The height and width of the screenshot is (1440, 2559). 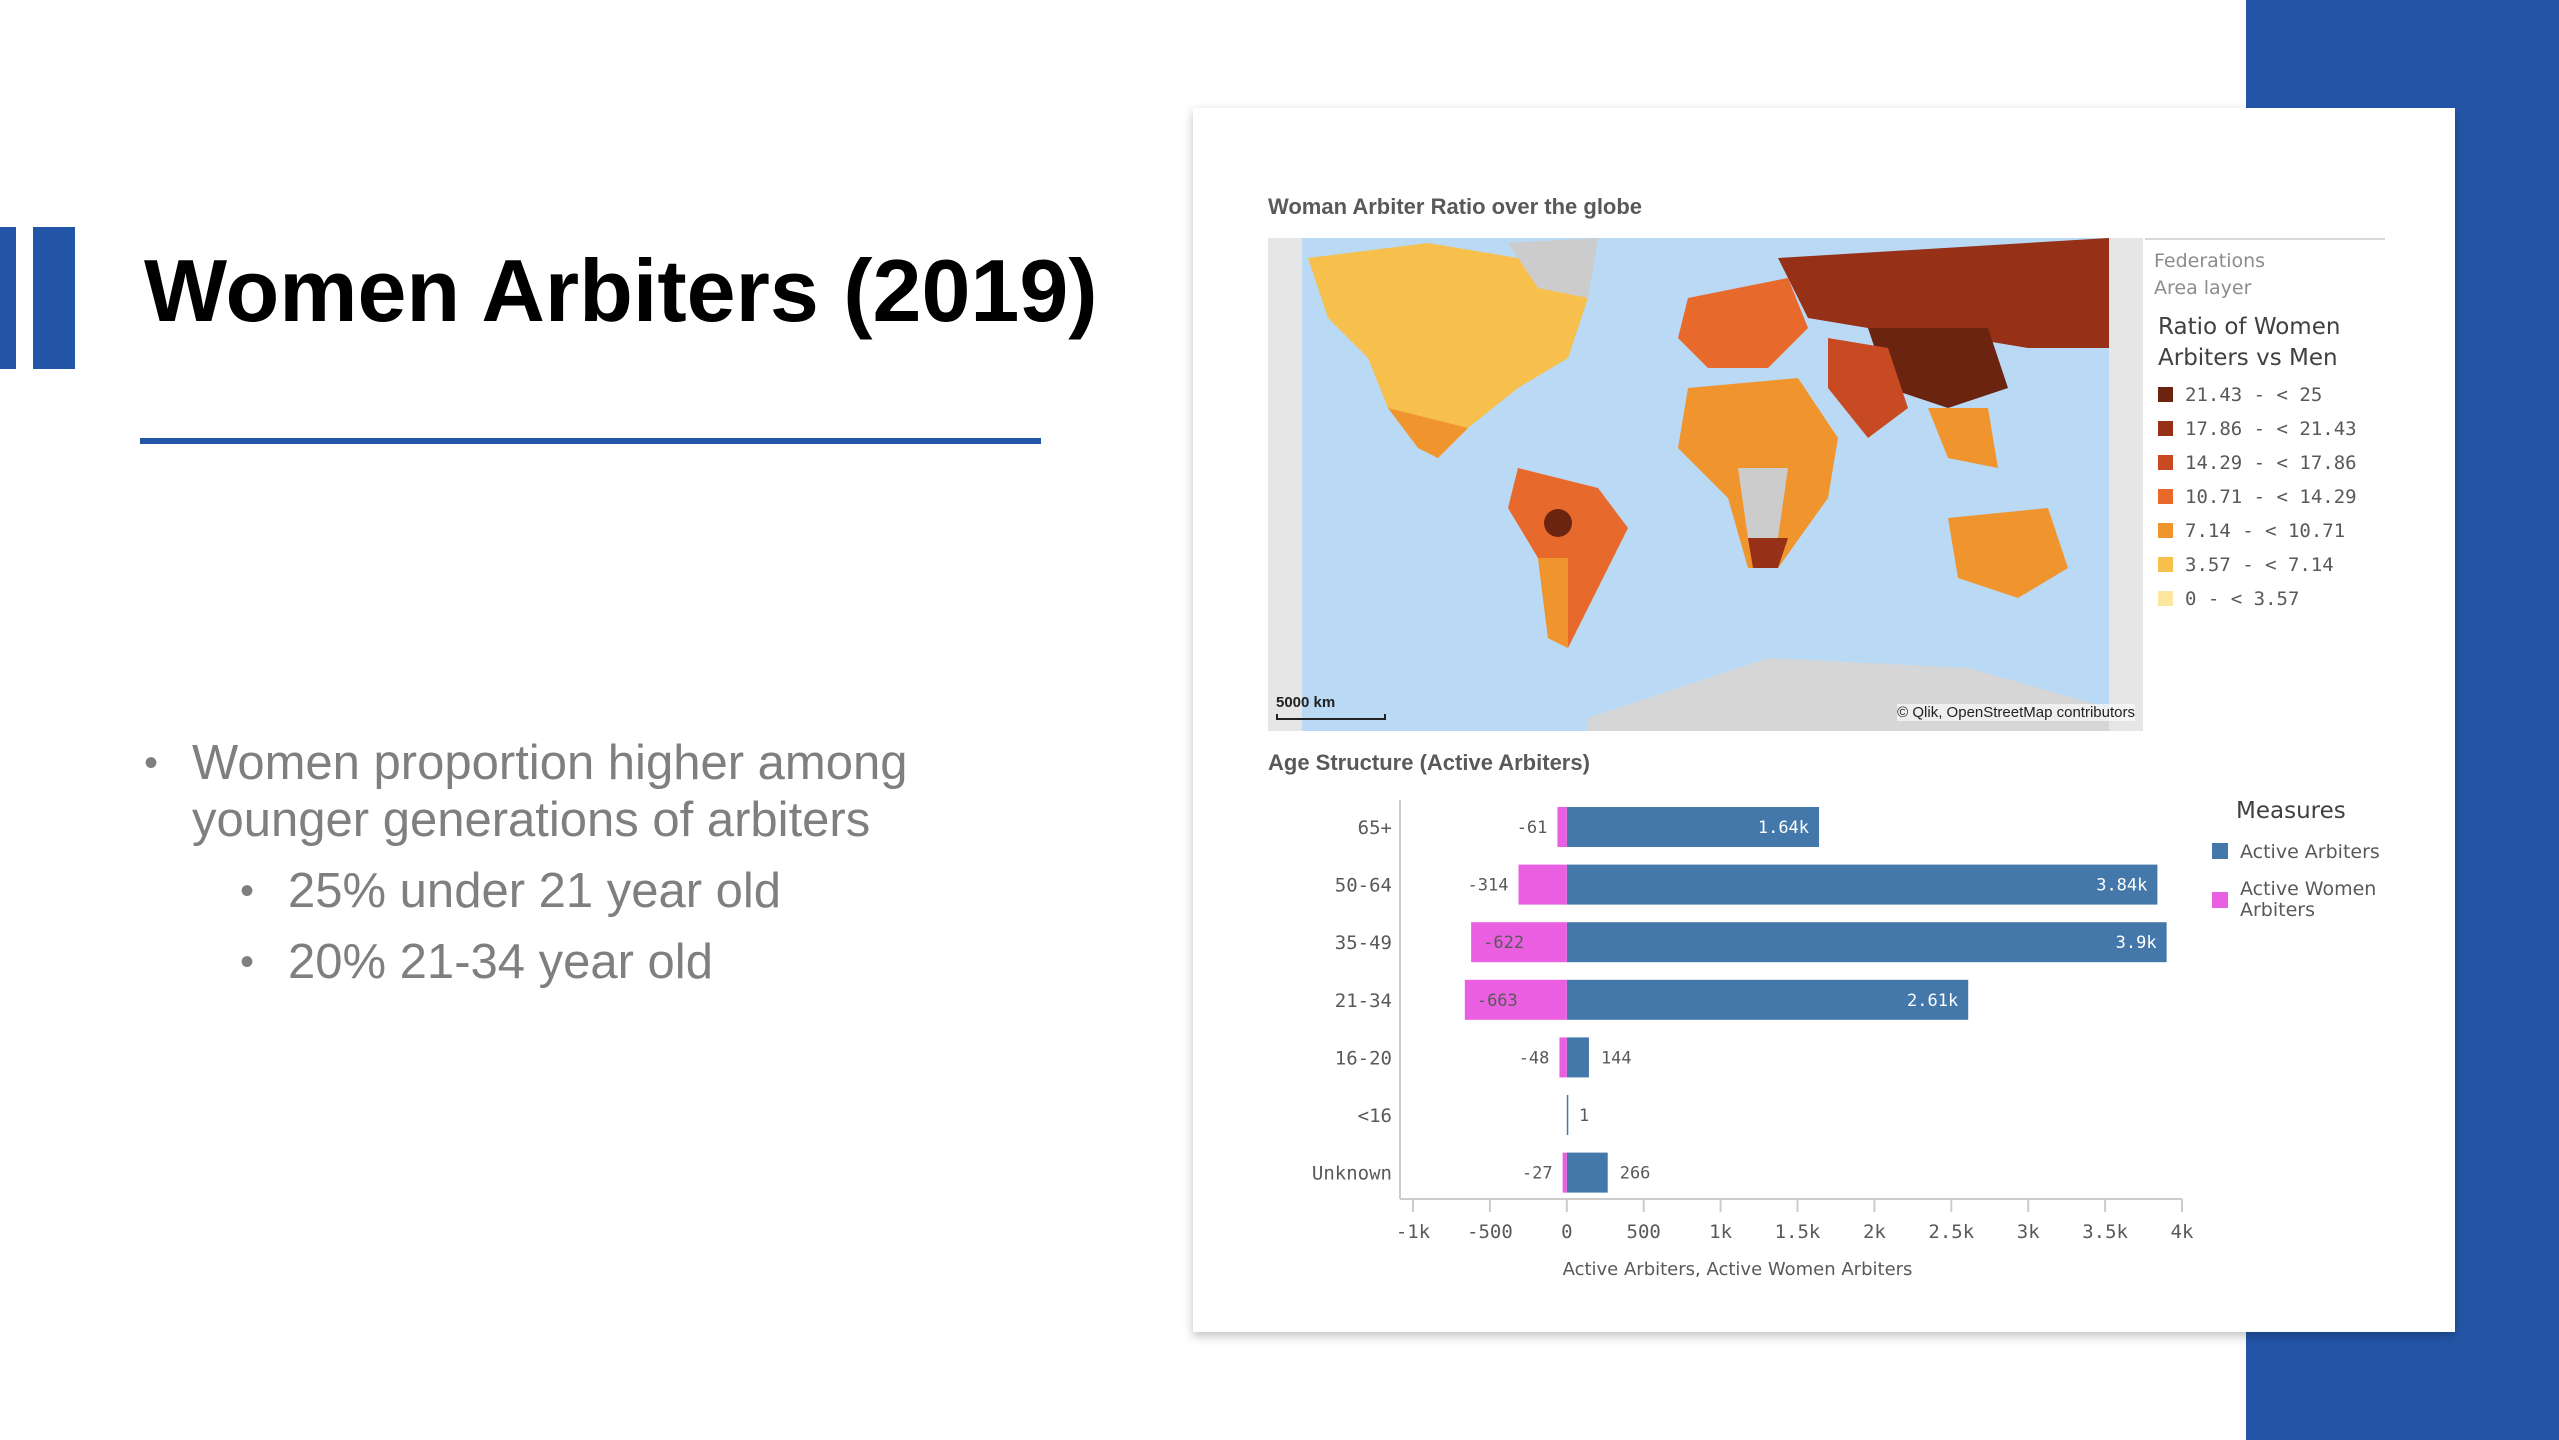 What do you see at coordinates (1874, 1232) in the screenshot?
I see `x-tick-label: 2k` at bounding box center [1874, 1232].